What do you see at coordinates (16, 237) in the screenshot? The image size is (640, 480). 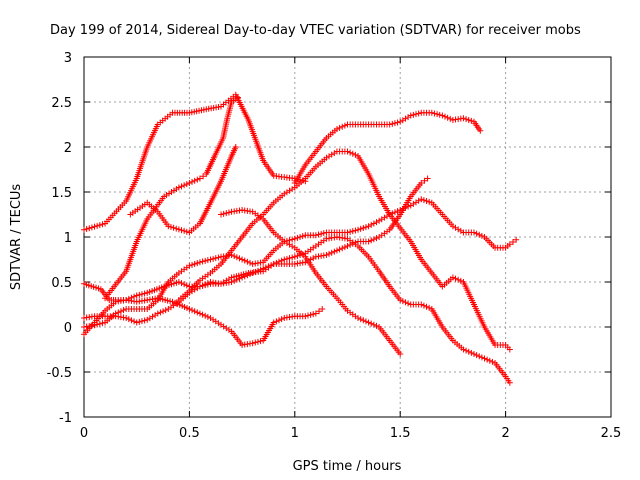 I see `y-axis-label: SDTVAR / TECUs` at bounding box center [16, 237].